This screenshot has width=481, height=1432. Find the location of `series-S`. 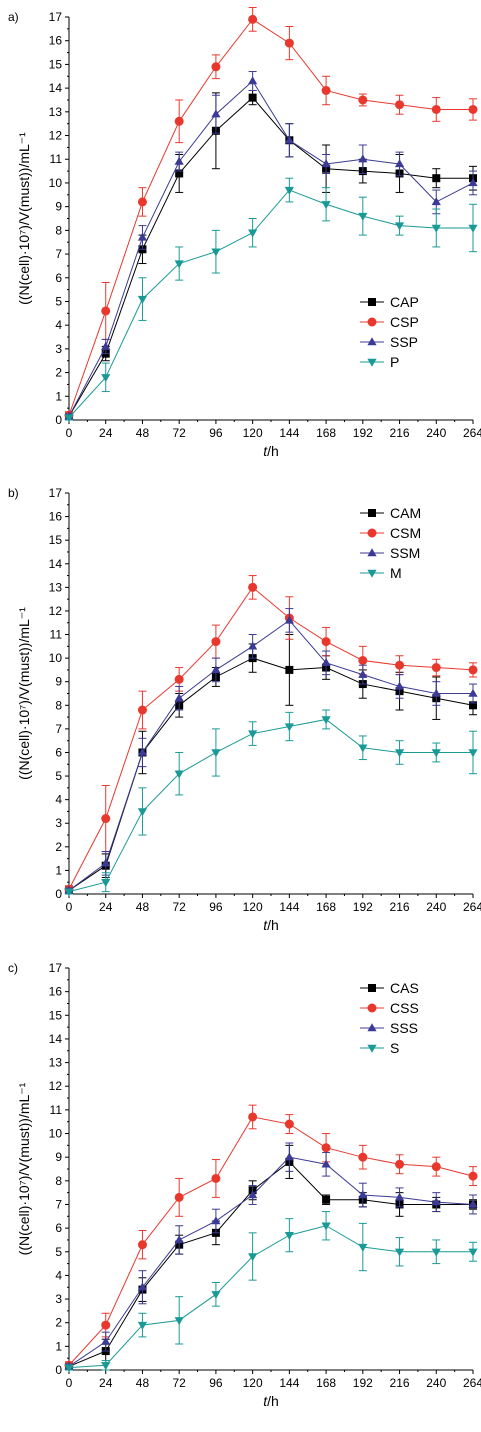

series-S is located at coordinates (271, 1292).